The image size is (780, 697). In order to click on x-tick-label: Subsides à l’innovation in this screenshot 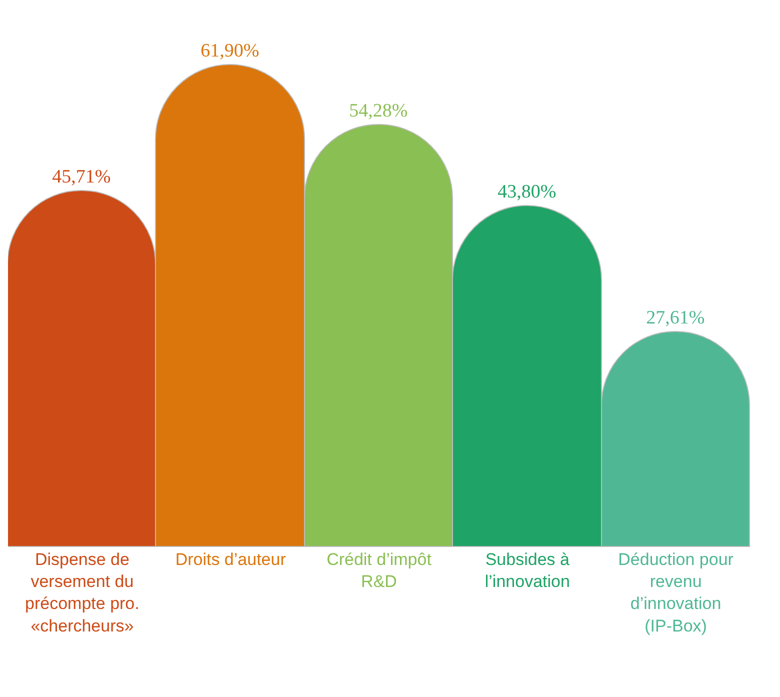, I will do `click(527, 571)`.